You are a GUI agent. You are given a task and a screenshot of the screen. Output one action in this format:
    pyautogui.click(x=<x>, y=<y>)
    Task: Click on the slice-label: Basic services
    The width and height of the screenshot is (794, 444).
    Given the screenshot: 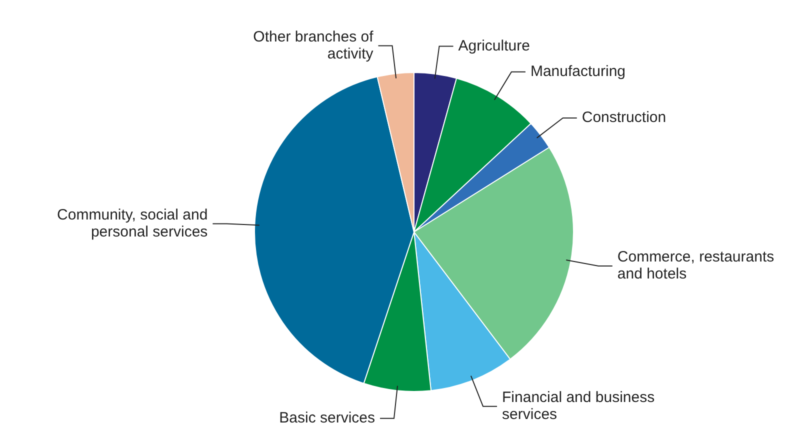 What is the action you would take?
    pyautogui.click(x=327, y=418)
    